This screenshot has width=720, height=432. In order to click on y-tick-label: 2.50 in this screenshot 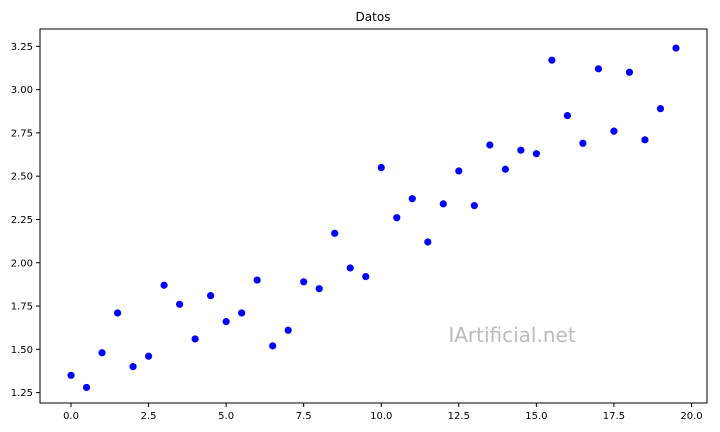, I will do `click(22, 177)`.